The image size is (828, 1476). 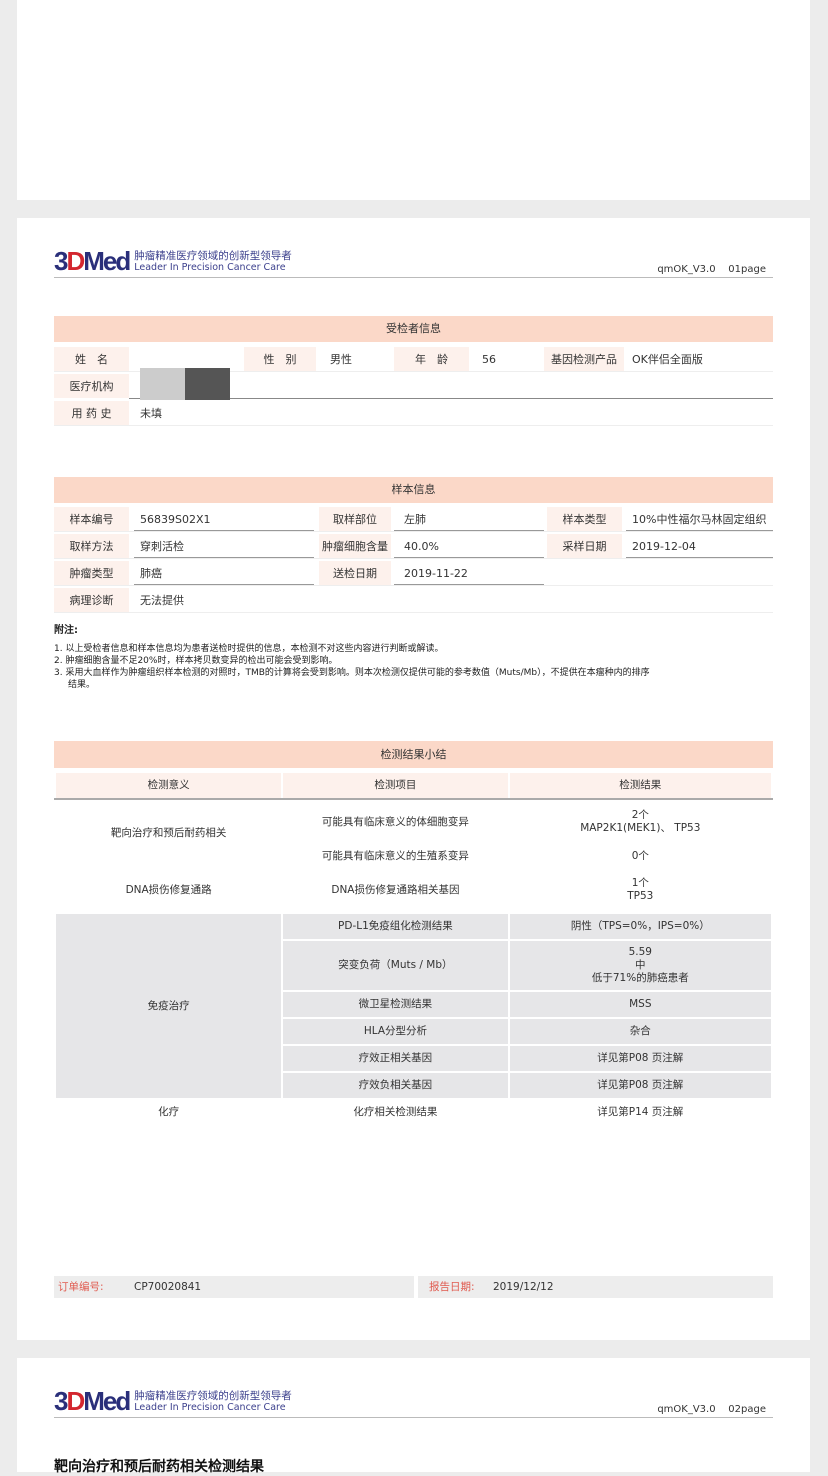 What do you see at coordinates (413, 1287) in the screenshot?
I see `report-footer: 订单编号: CP70020841 报告日期: 2019/12/12` at bounding box center [413, 1287].